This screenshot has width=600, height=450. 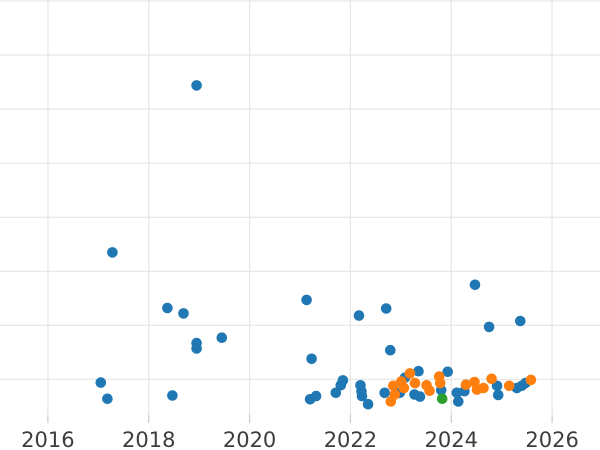 I want to click on x-tick-label: 2022, so click(x=350, y=439).